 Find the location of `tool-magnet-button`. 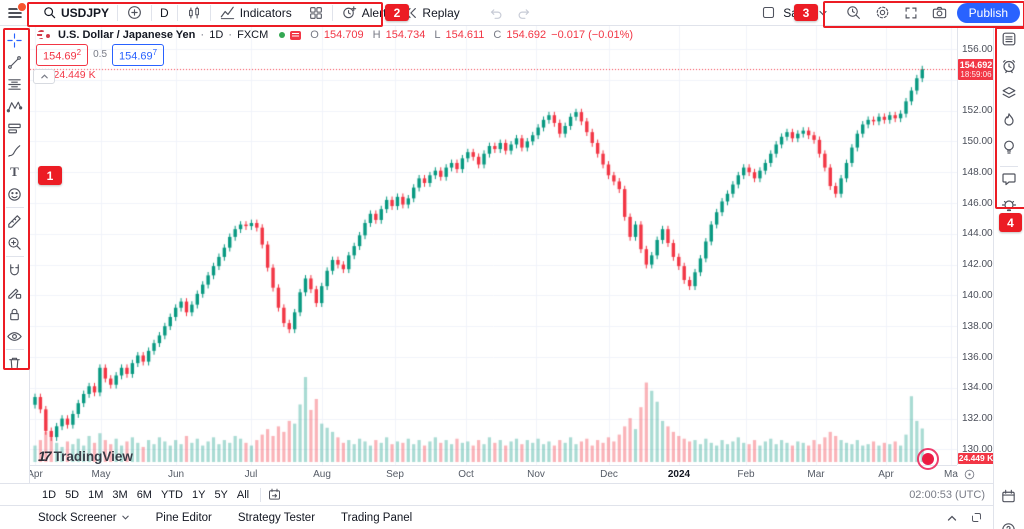

tool-magnet-button is located at coordinates (15, 270).